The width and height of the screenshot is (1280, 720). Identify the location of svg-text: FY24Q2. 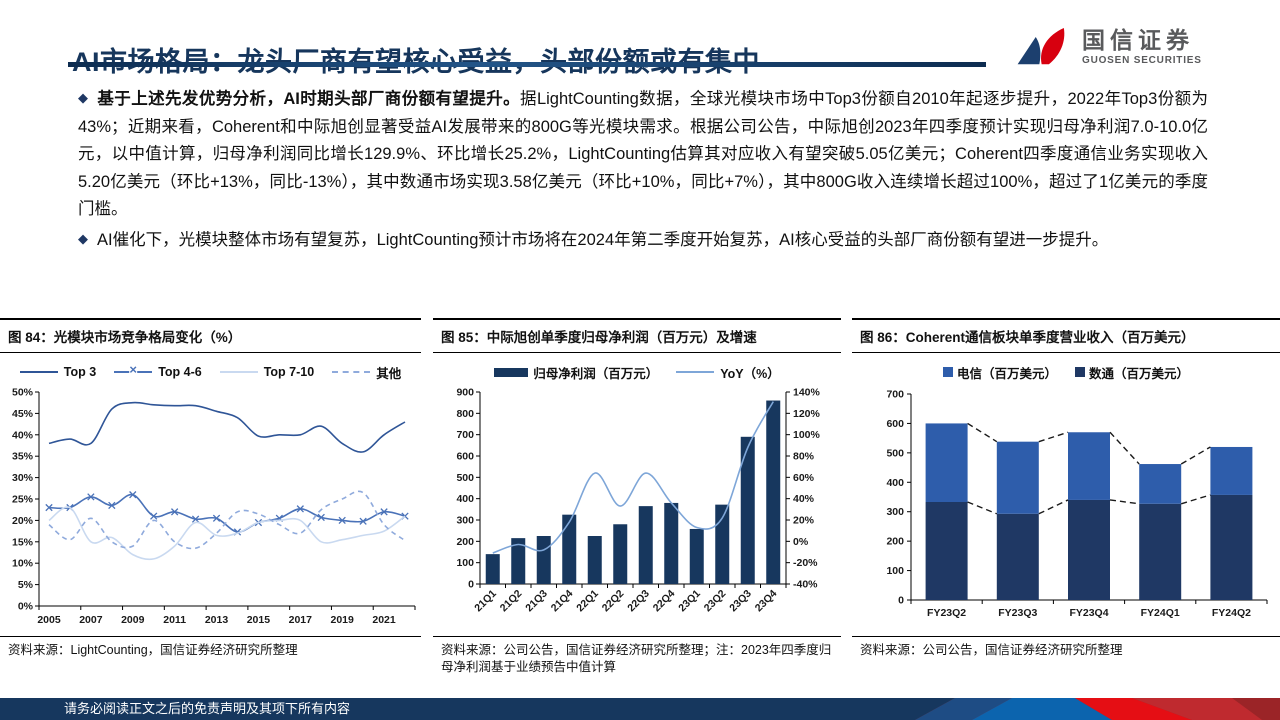
(1231, 613).